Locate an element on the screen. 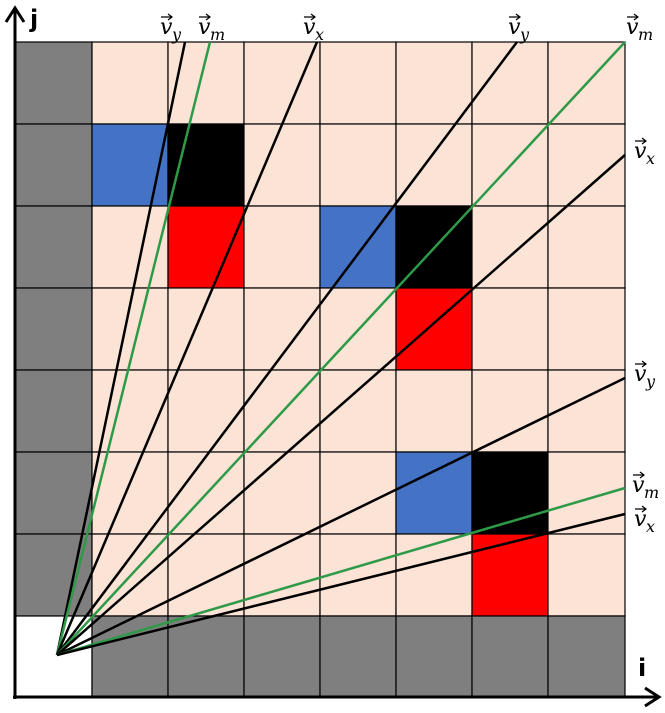  axis-label-j: j is located at coordinates (33, 19).